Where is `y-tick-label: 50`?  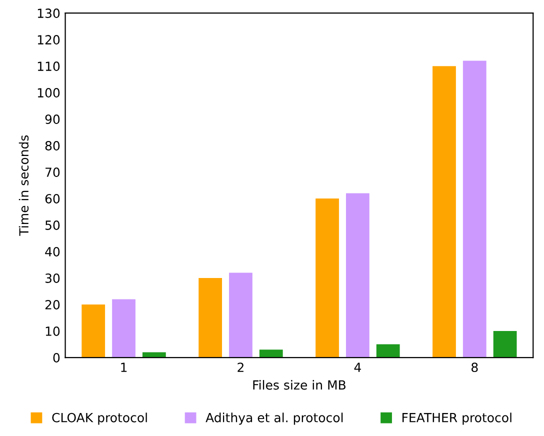
y-tick-label: 50 is located at coordinates (52, 225).